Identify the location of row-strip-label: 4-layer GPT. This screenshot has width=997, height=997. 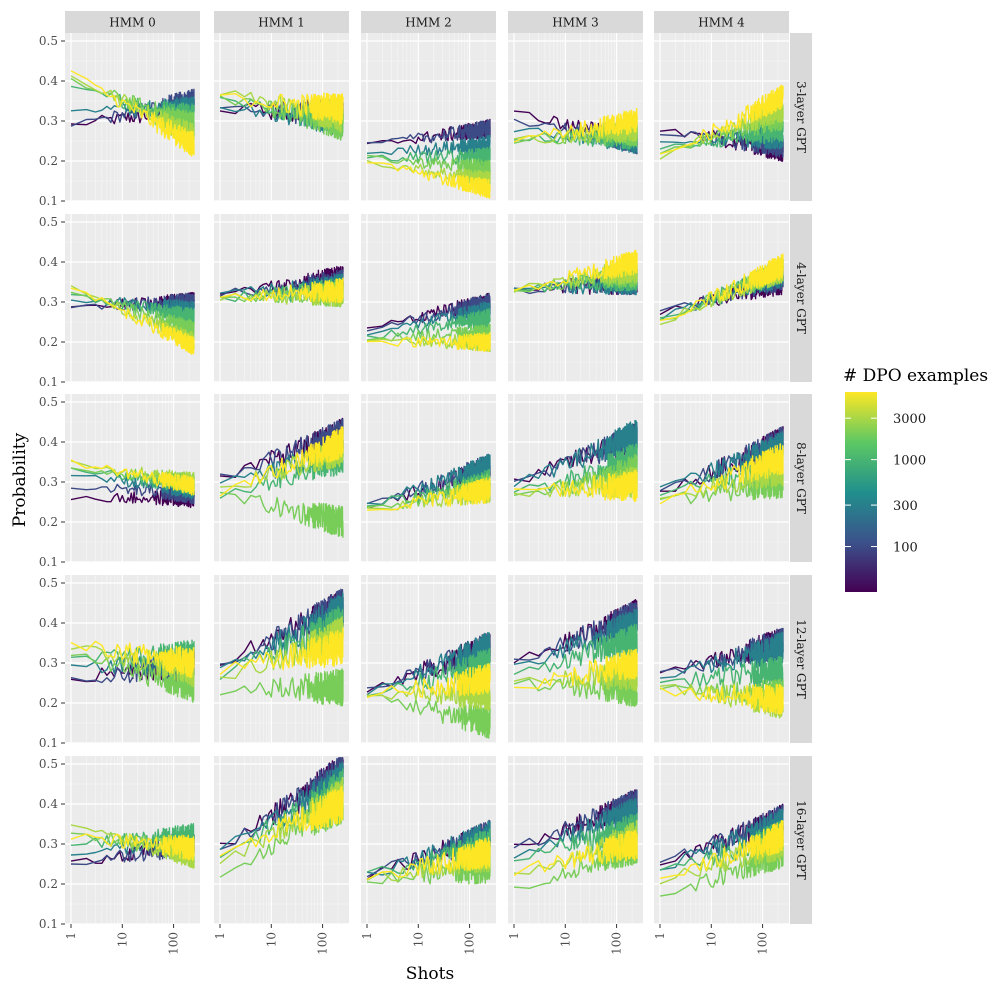
(801, 298).